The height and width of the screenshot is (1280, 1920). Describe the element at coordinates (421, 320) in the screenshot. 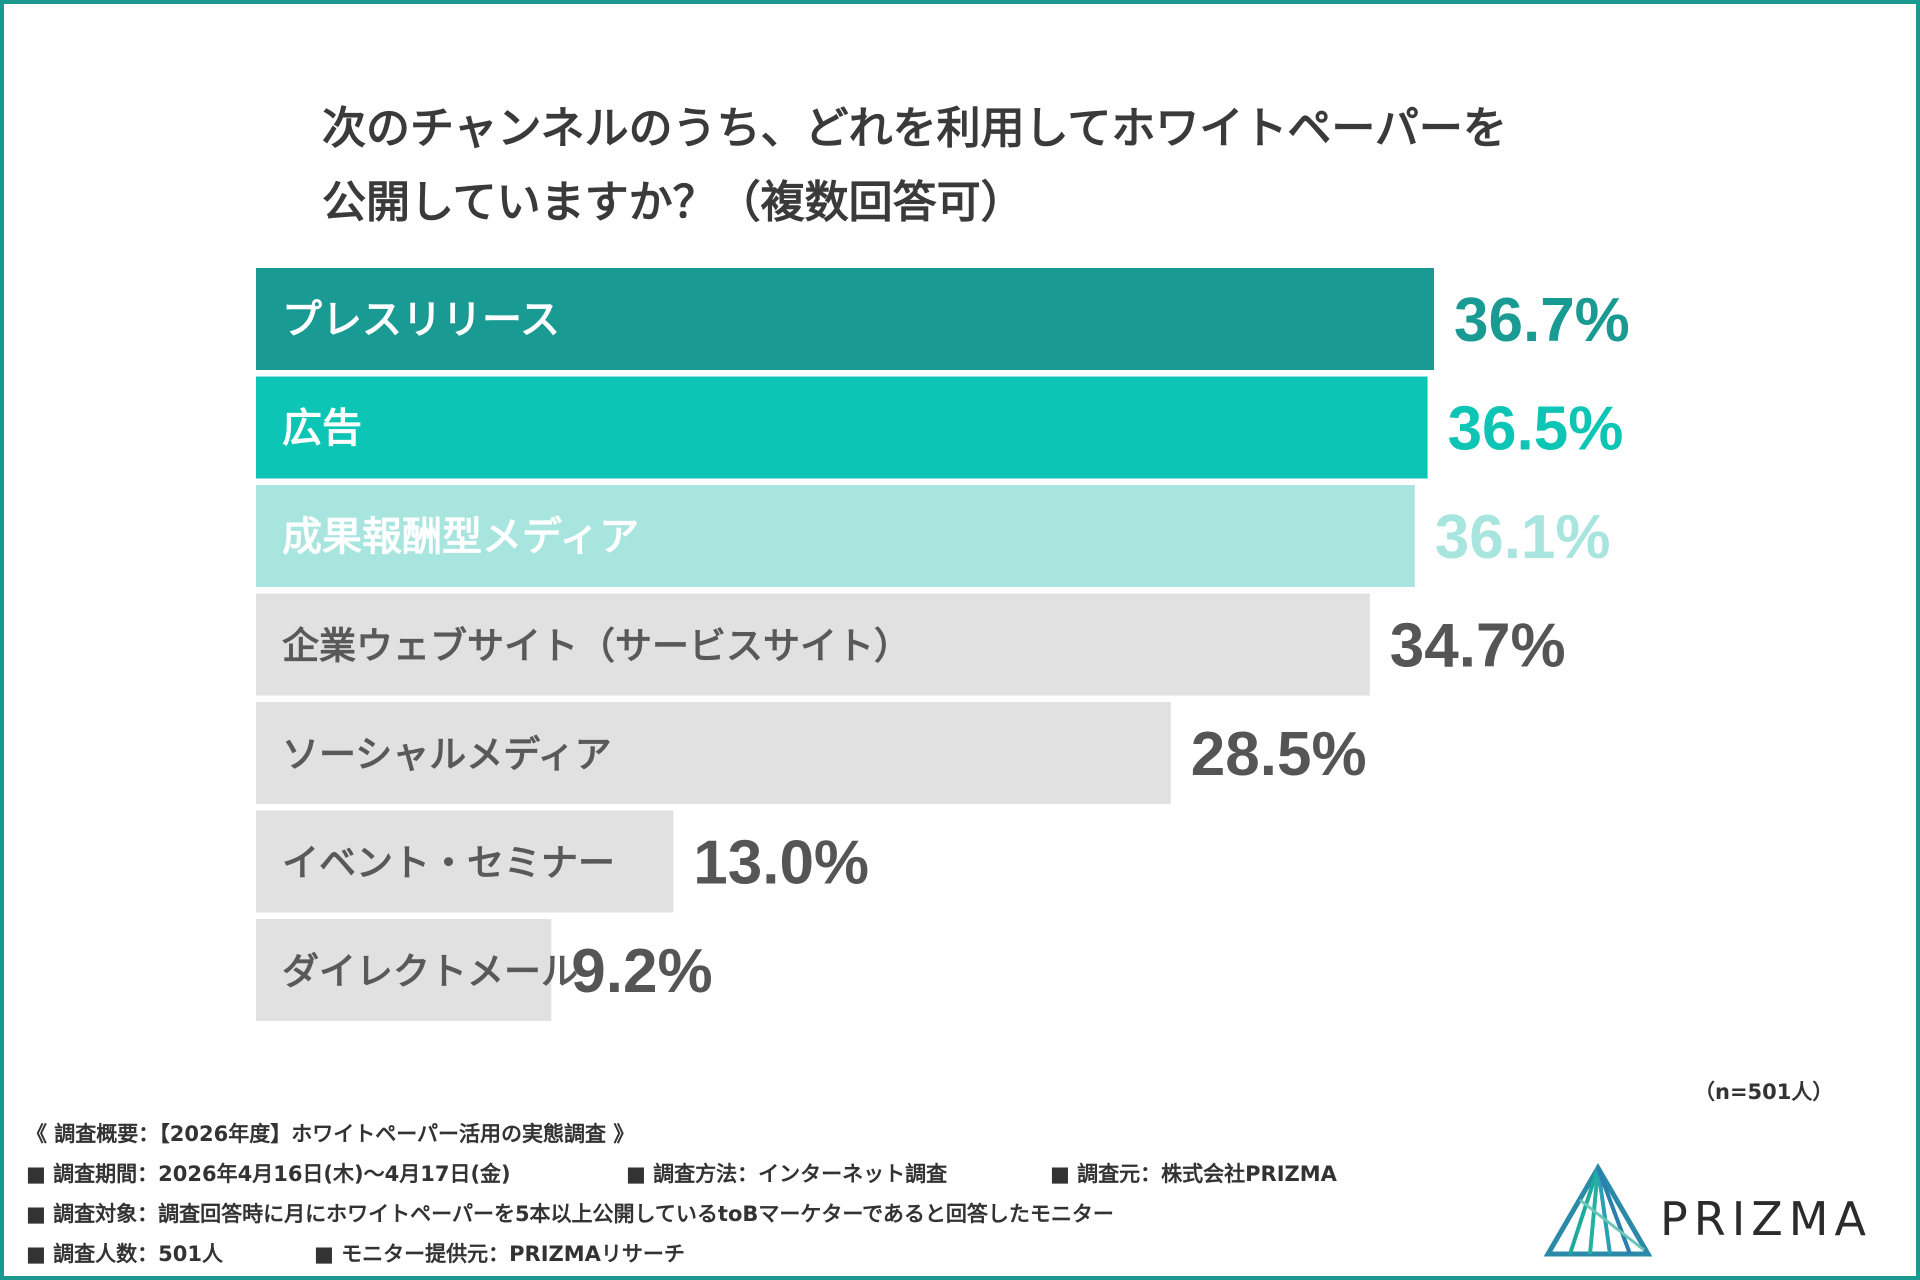

I see `bar-label-1: プレスリリース` at that location.